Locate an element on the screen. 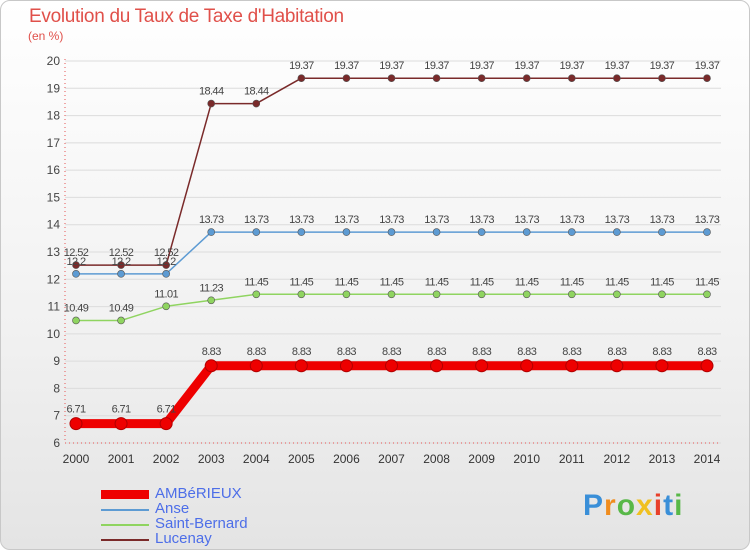 The height and width of the screenshot is (550, 750). data-label: 11.23 is located at coordinates (211, 288).